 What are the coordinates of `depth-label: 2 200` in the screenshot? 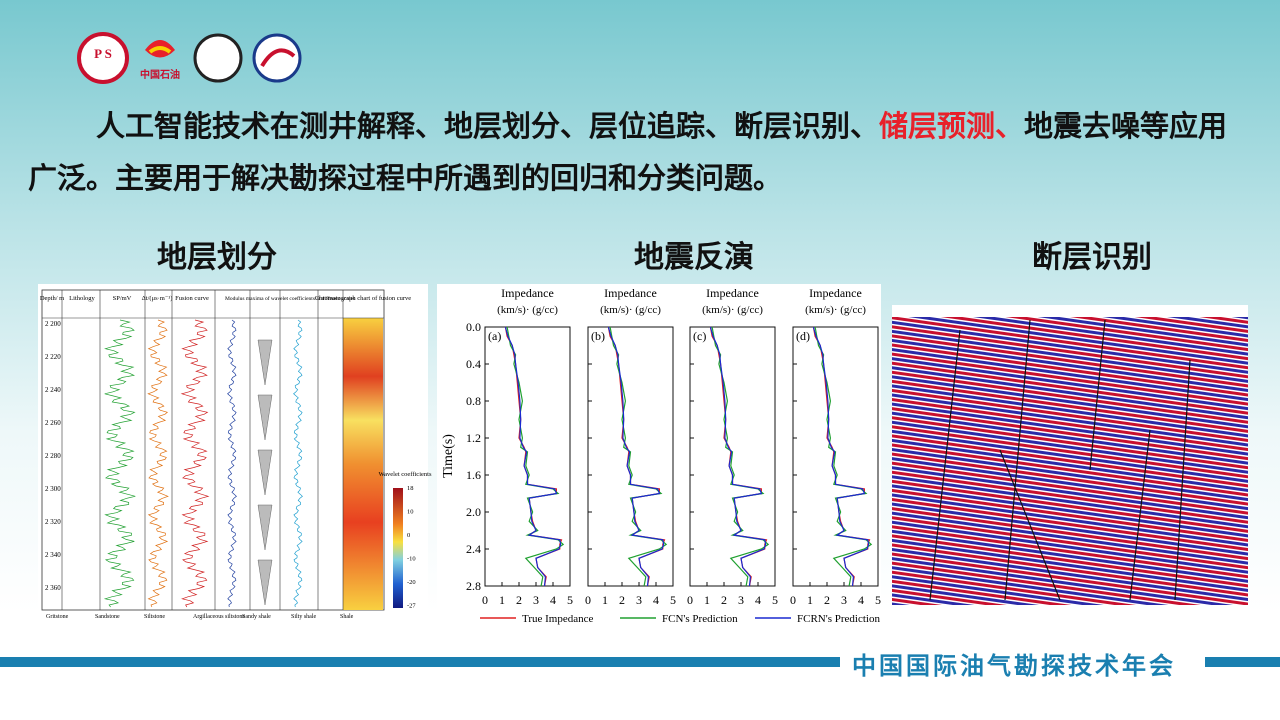 It's located at (53, 324).